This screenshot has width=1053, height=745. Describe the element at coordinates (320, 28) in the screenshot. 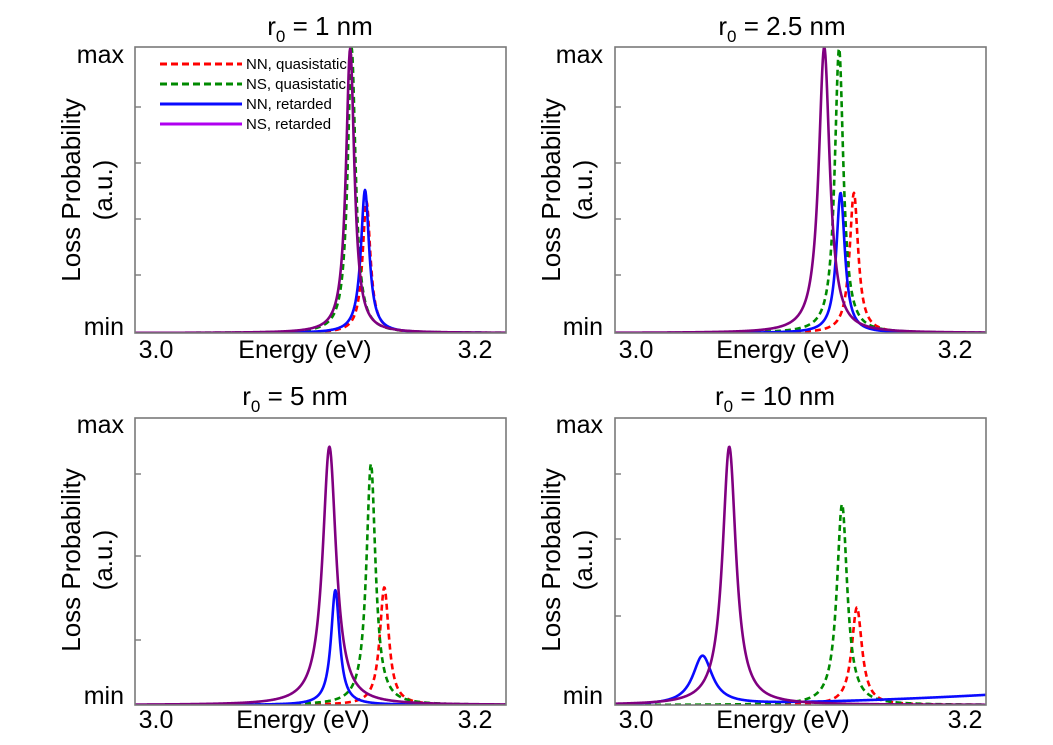

I see `panel-title: r0 = 1 nm` at that location.